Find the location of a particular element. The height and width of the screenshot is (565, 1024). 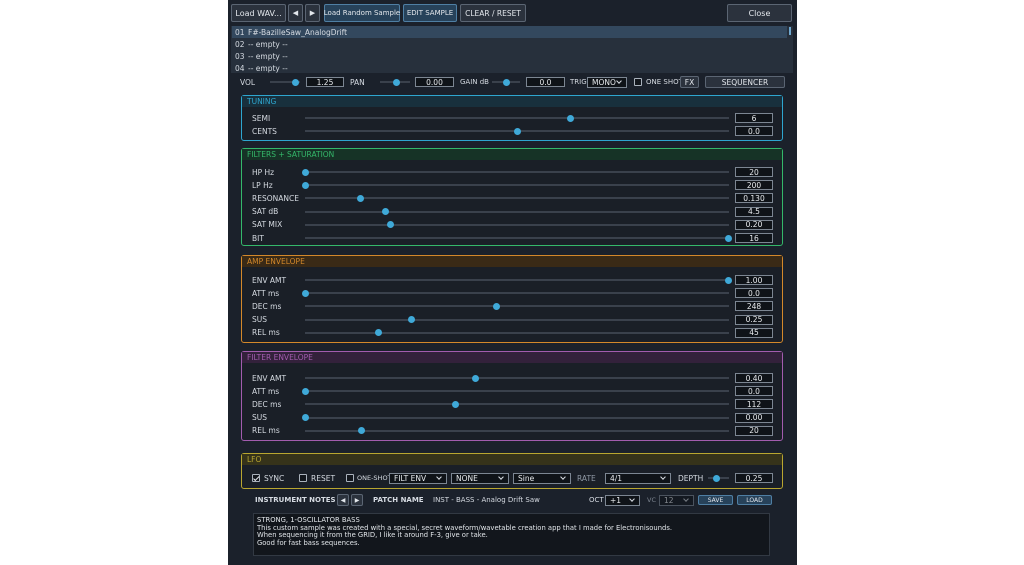

vc-dropdown: 12 is located at coordinates (676, 500).